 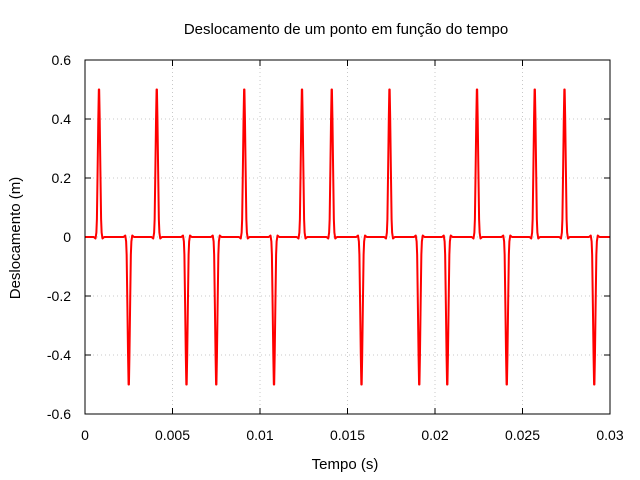 I want to click on y-tick-label: 0, so click(x=67, y=237).